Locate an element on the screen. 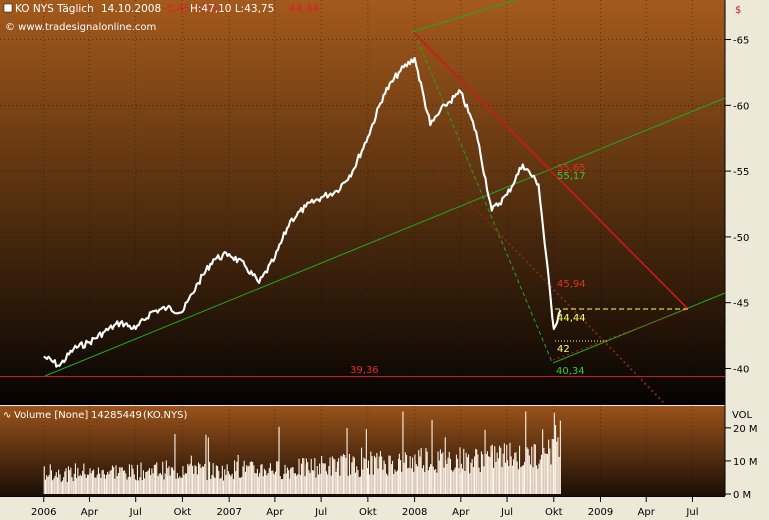 The image size is (769, 520). green-dashed-line is located at coordinates (483, 198).